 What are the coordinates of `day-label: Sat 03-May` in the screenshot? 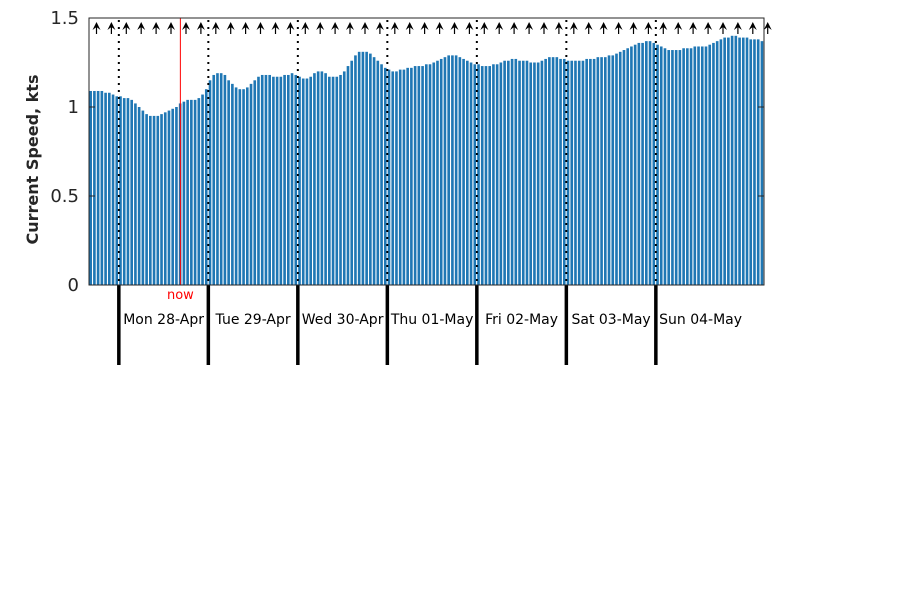 It's located at (610, 320).